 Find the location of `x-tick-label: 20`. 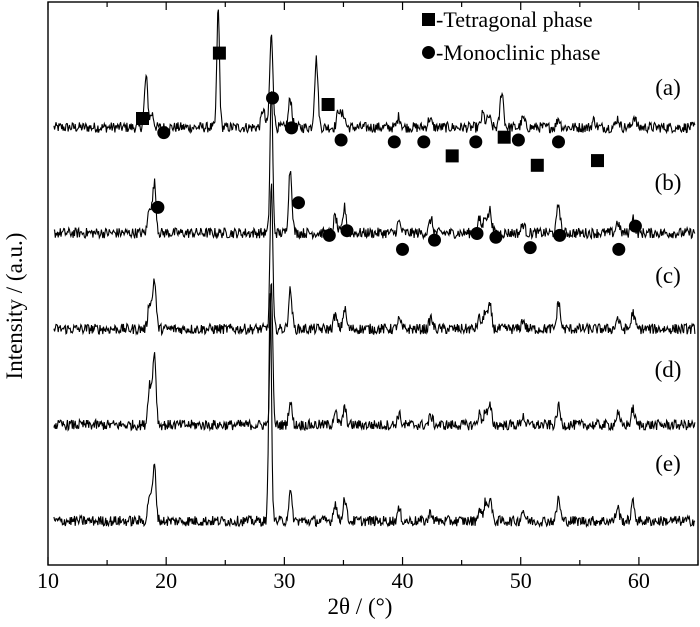

x-tick-label: 20 is located at coordinates (166, 580).